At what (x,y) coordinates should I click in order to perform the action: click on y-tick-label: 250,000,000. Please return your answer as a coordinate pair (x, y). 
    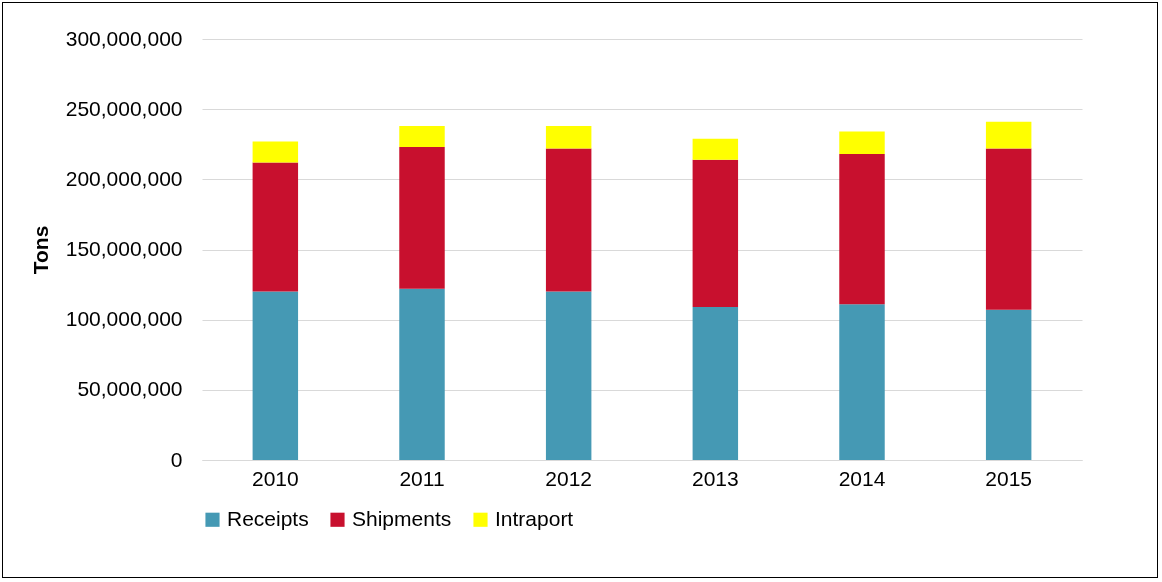
    Looking at the image, I should click on (124, 108).